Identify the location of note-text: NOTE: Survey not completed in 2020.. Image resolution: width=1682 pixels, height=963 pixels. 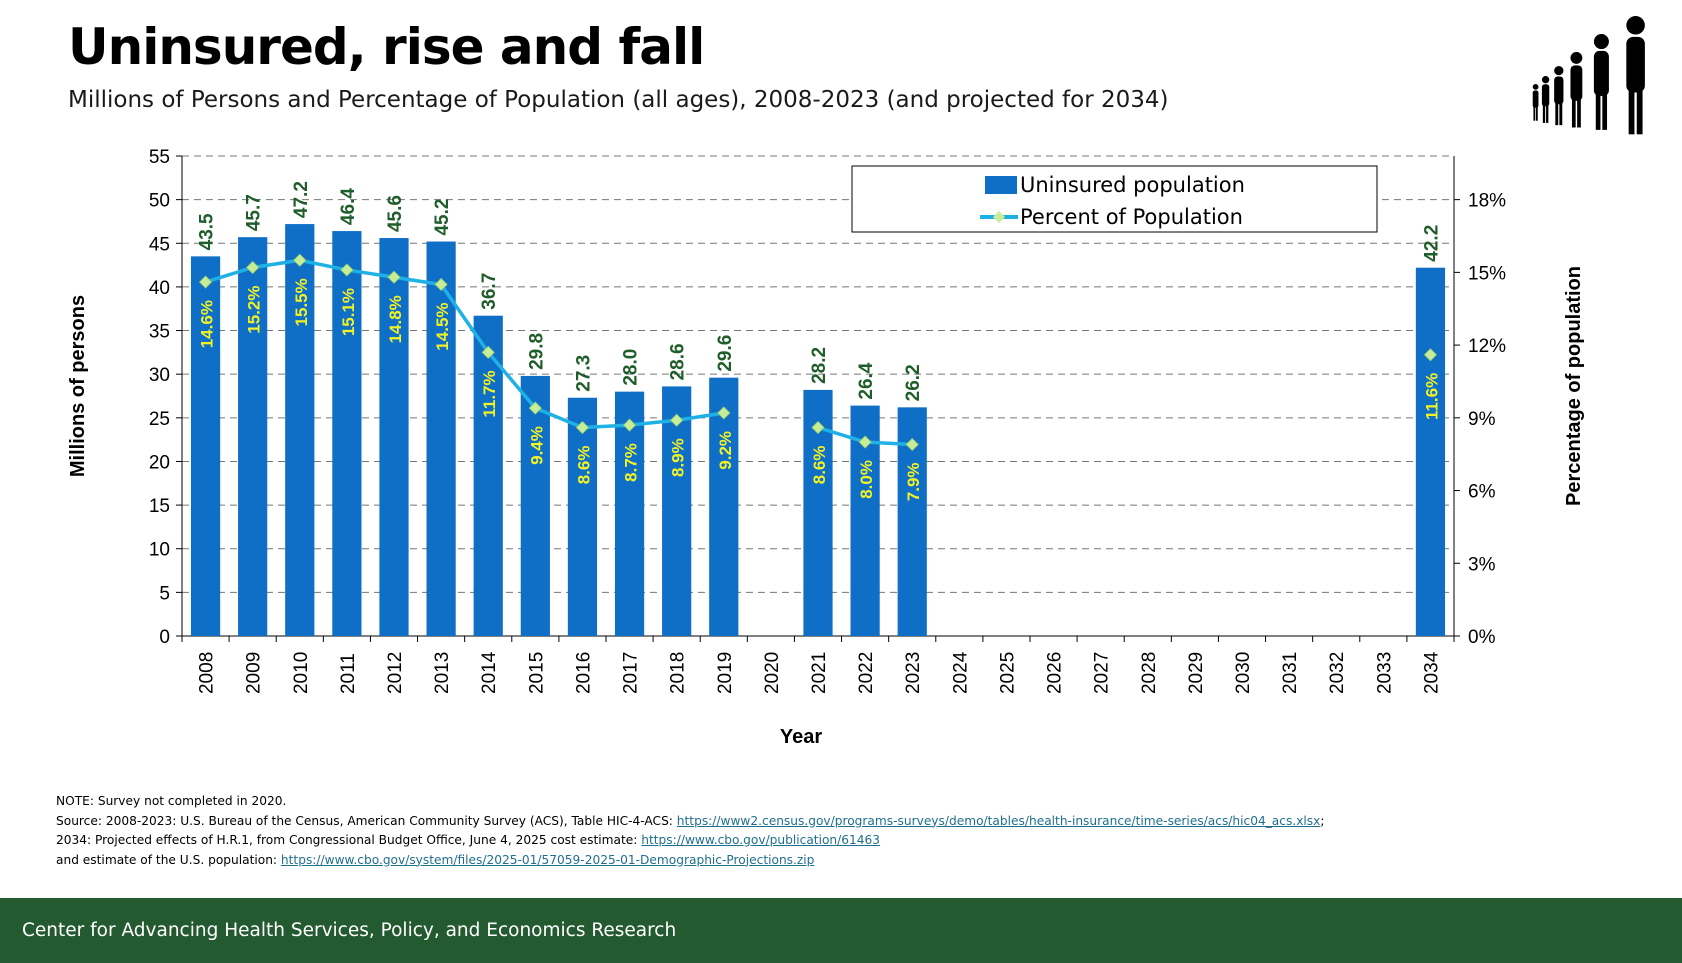
(171, 801).